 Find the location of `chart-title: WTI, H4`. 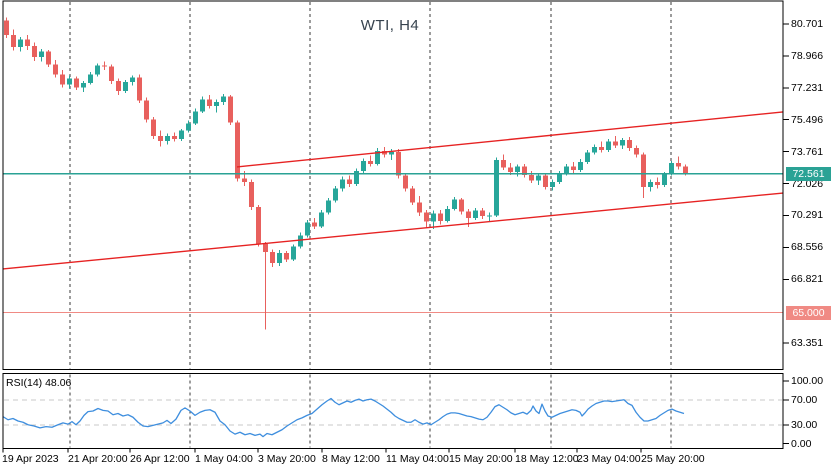

chart-title: WTI, H4 is located at coordinates (390, 25).